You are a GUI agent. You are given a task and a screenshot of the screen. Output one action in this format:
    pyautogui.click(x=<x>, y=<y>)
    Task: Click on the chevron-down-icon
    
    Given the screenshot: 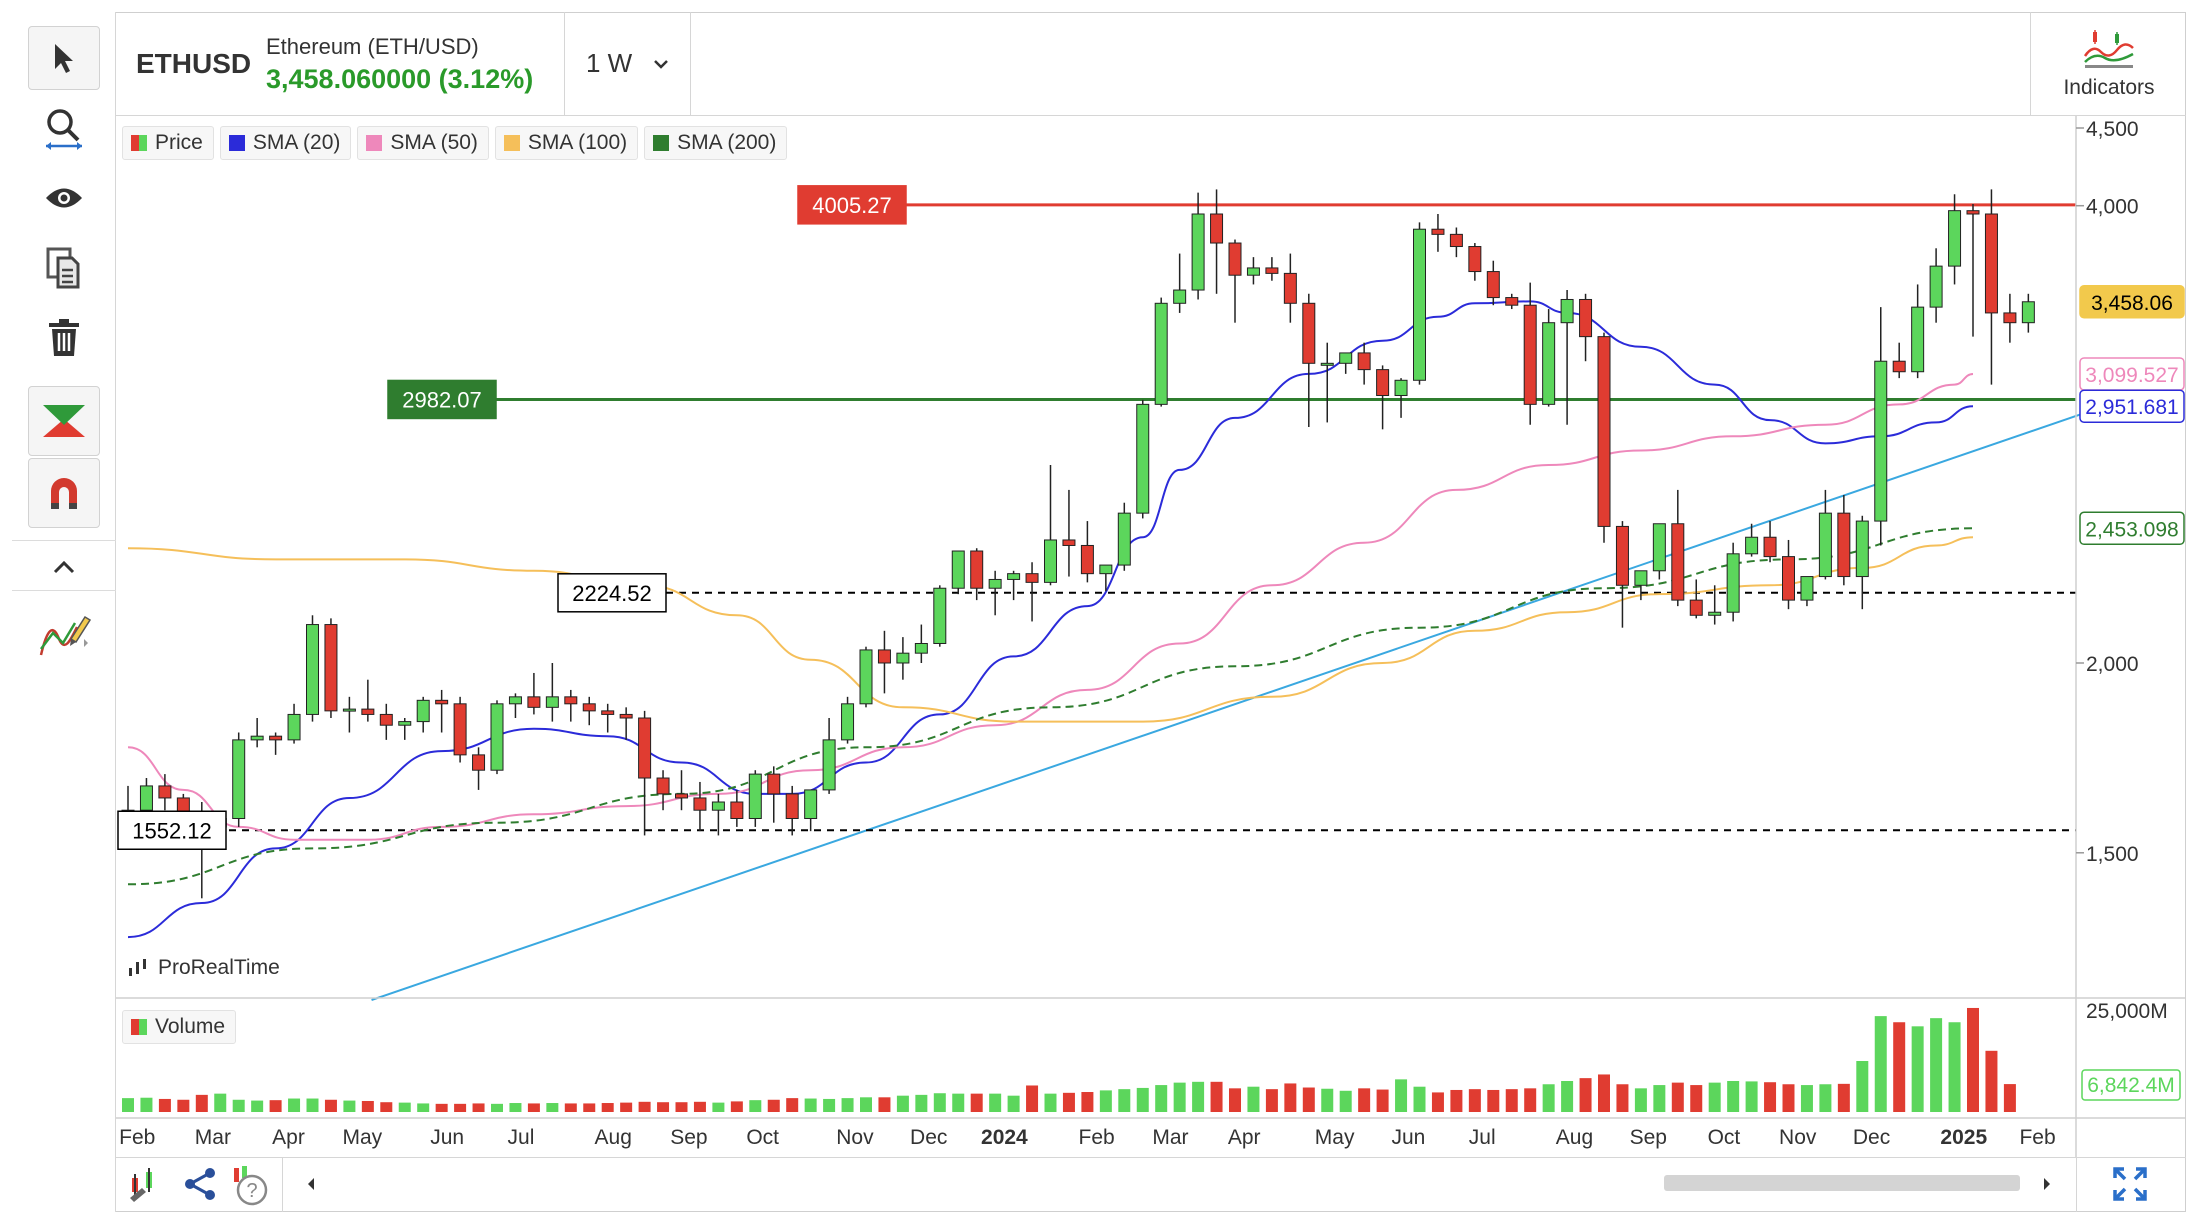 What is the action you would take?
    pyautogui.click(x=661, y=65)
    